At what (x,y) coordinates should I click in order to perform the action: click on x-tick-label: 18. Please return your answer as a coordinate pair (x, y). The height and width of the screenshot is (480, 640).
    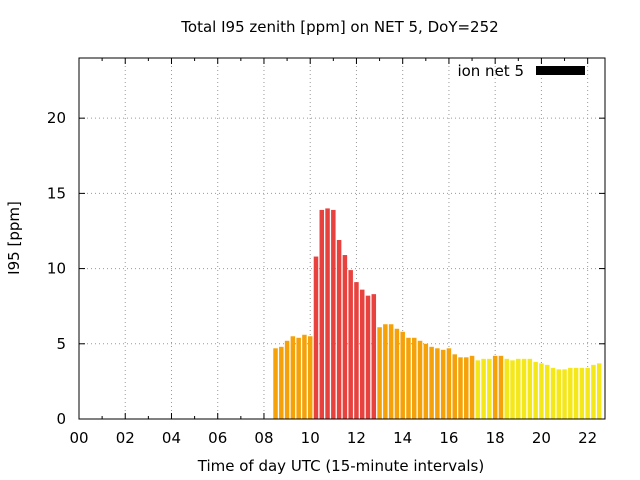
    Looking at the image, I should click on (495, 438).